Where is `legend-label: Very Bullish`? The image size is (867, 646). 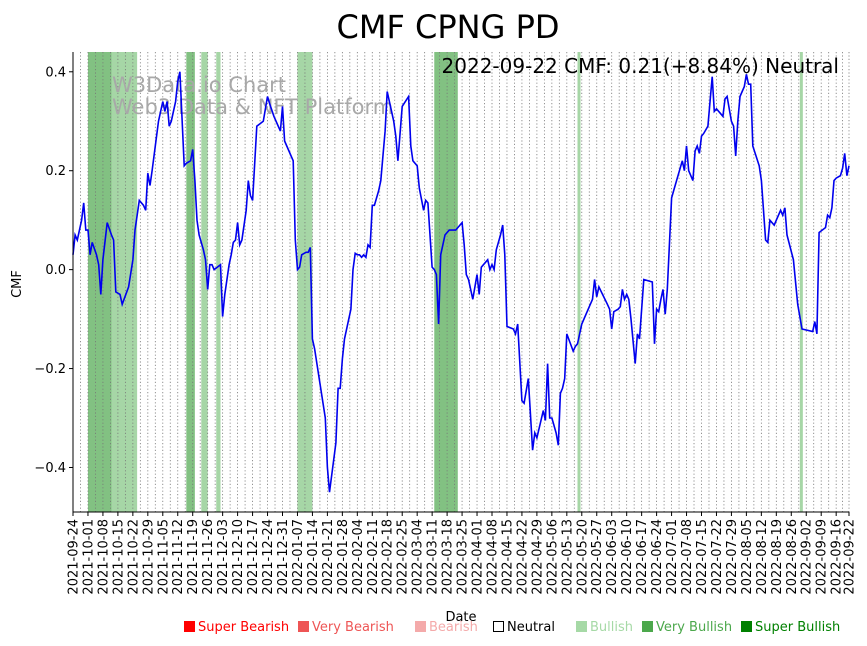
legend-label: Very Bullish is located at coordinates (694, 627).